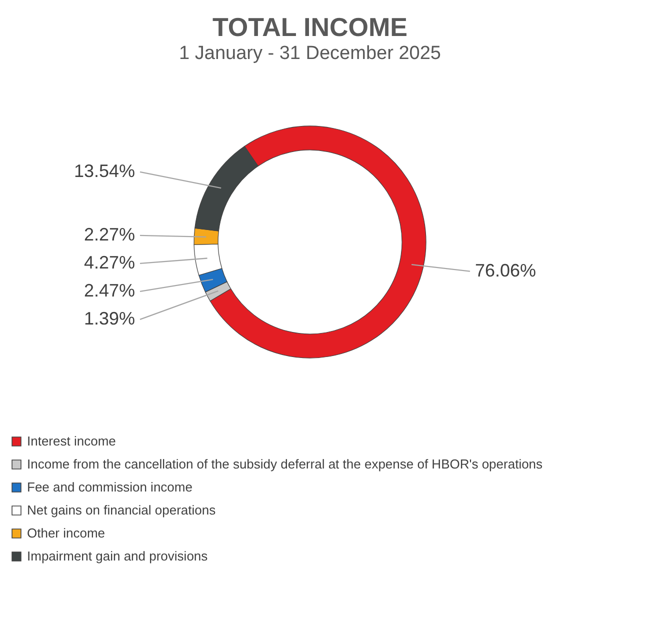 This screenshot has width=646, height=625. I want to click on chart-subtitle: 1 January - 31 December 2025, so click(310, 53).